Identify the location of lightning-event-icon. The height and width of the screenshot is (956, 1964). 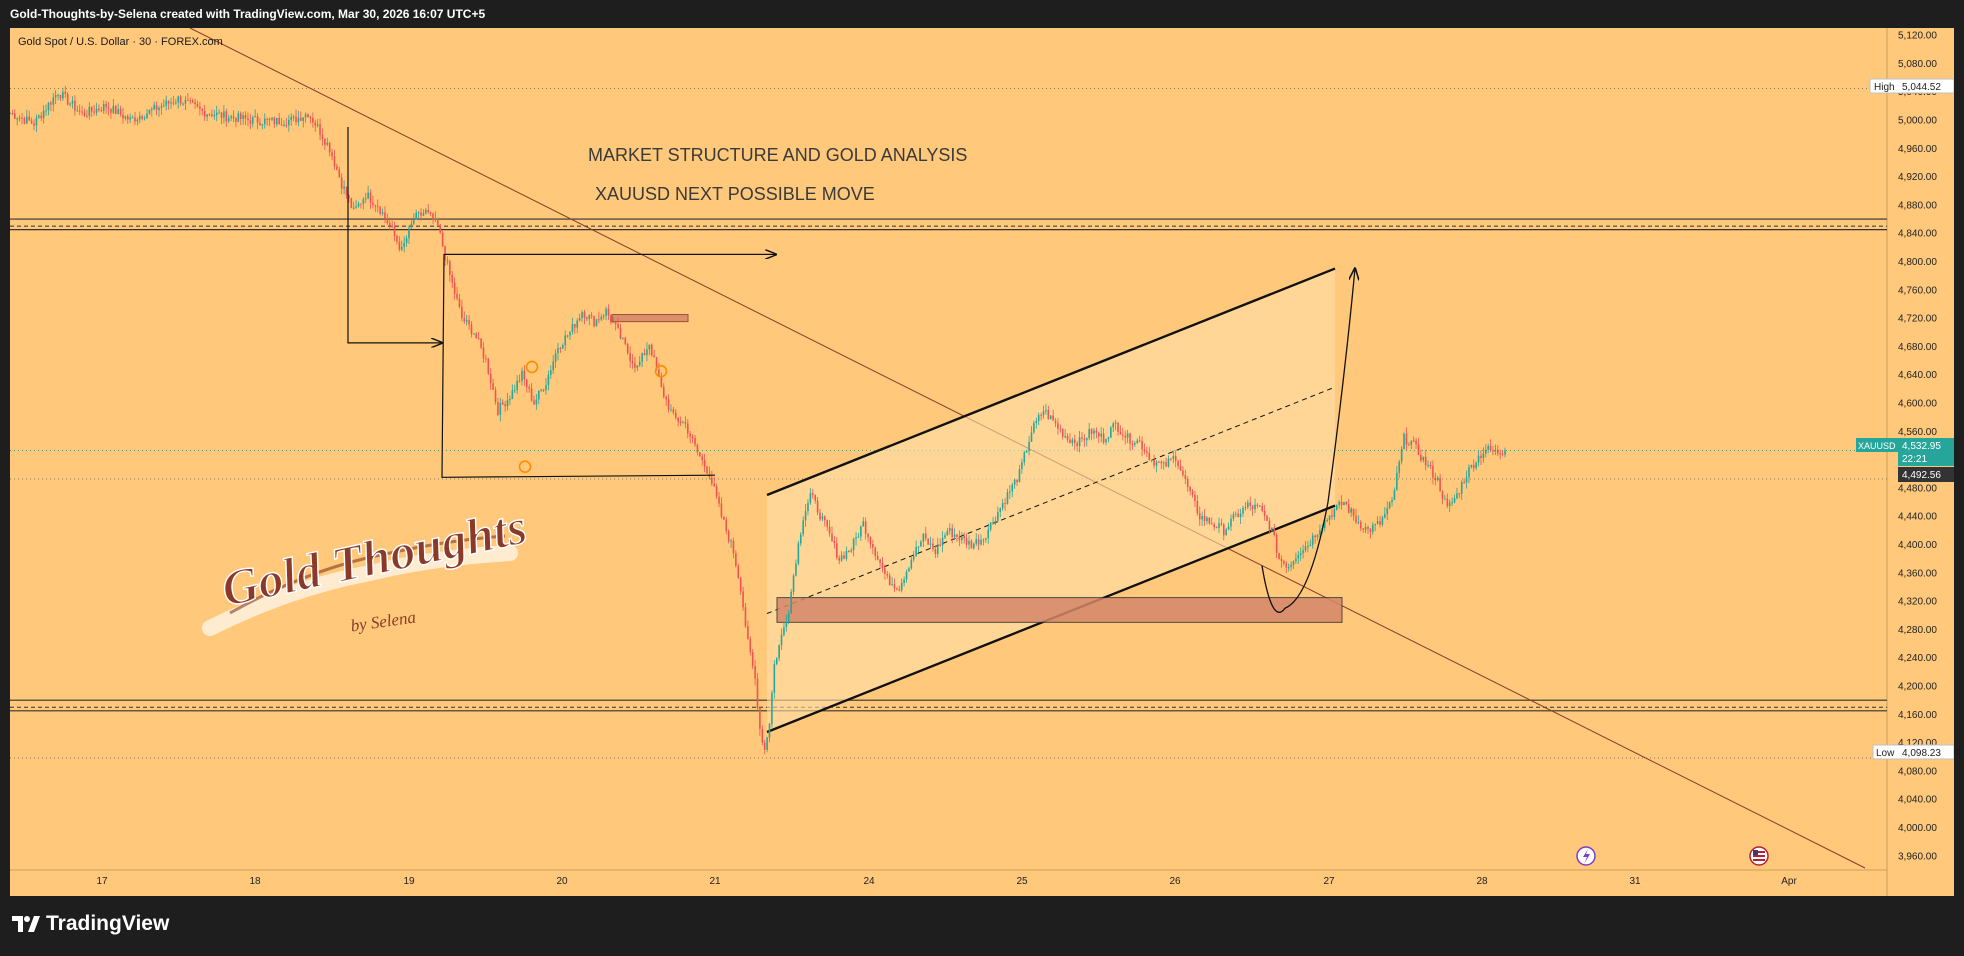
(1586, 856).